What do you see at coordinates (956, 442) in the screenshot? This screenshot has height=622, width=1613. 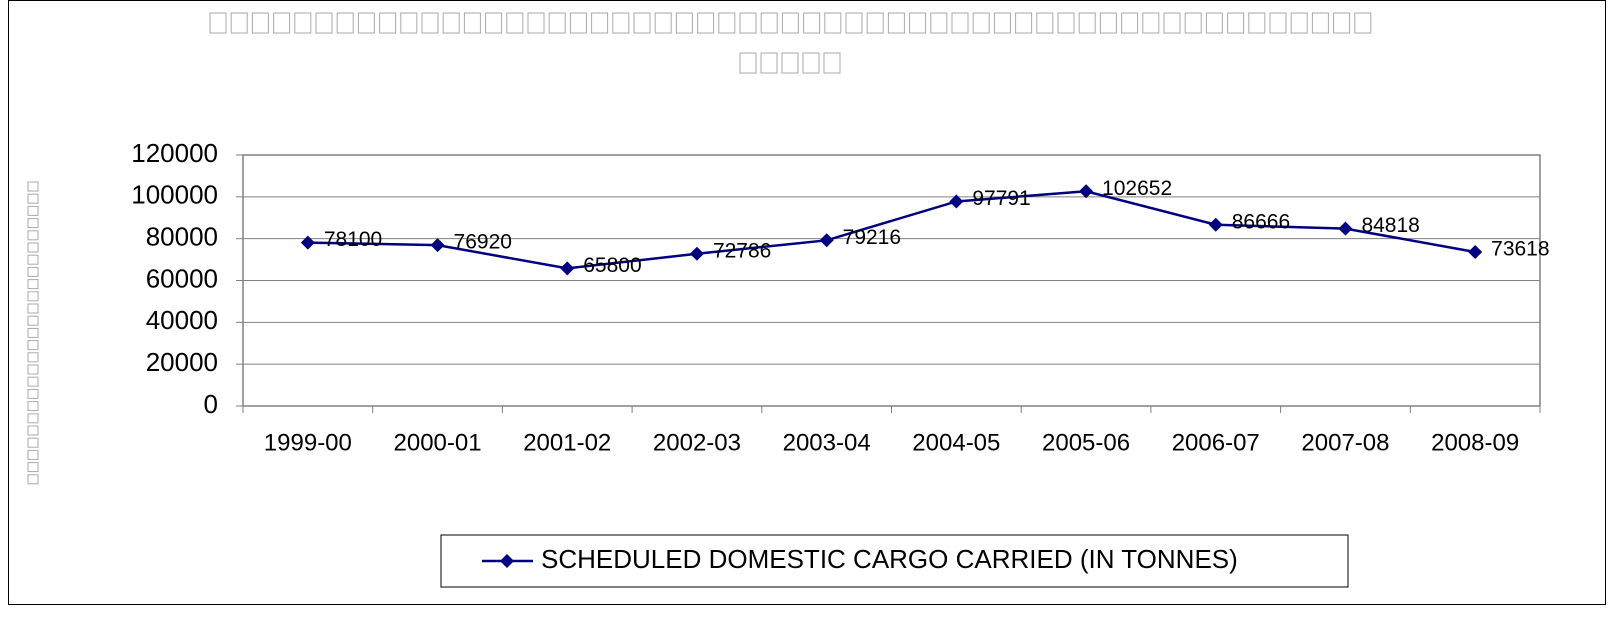 I see `x-tick-label: 2004-05` at bounding box center [956, 442].